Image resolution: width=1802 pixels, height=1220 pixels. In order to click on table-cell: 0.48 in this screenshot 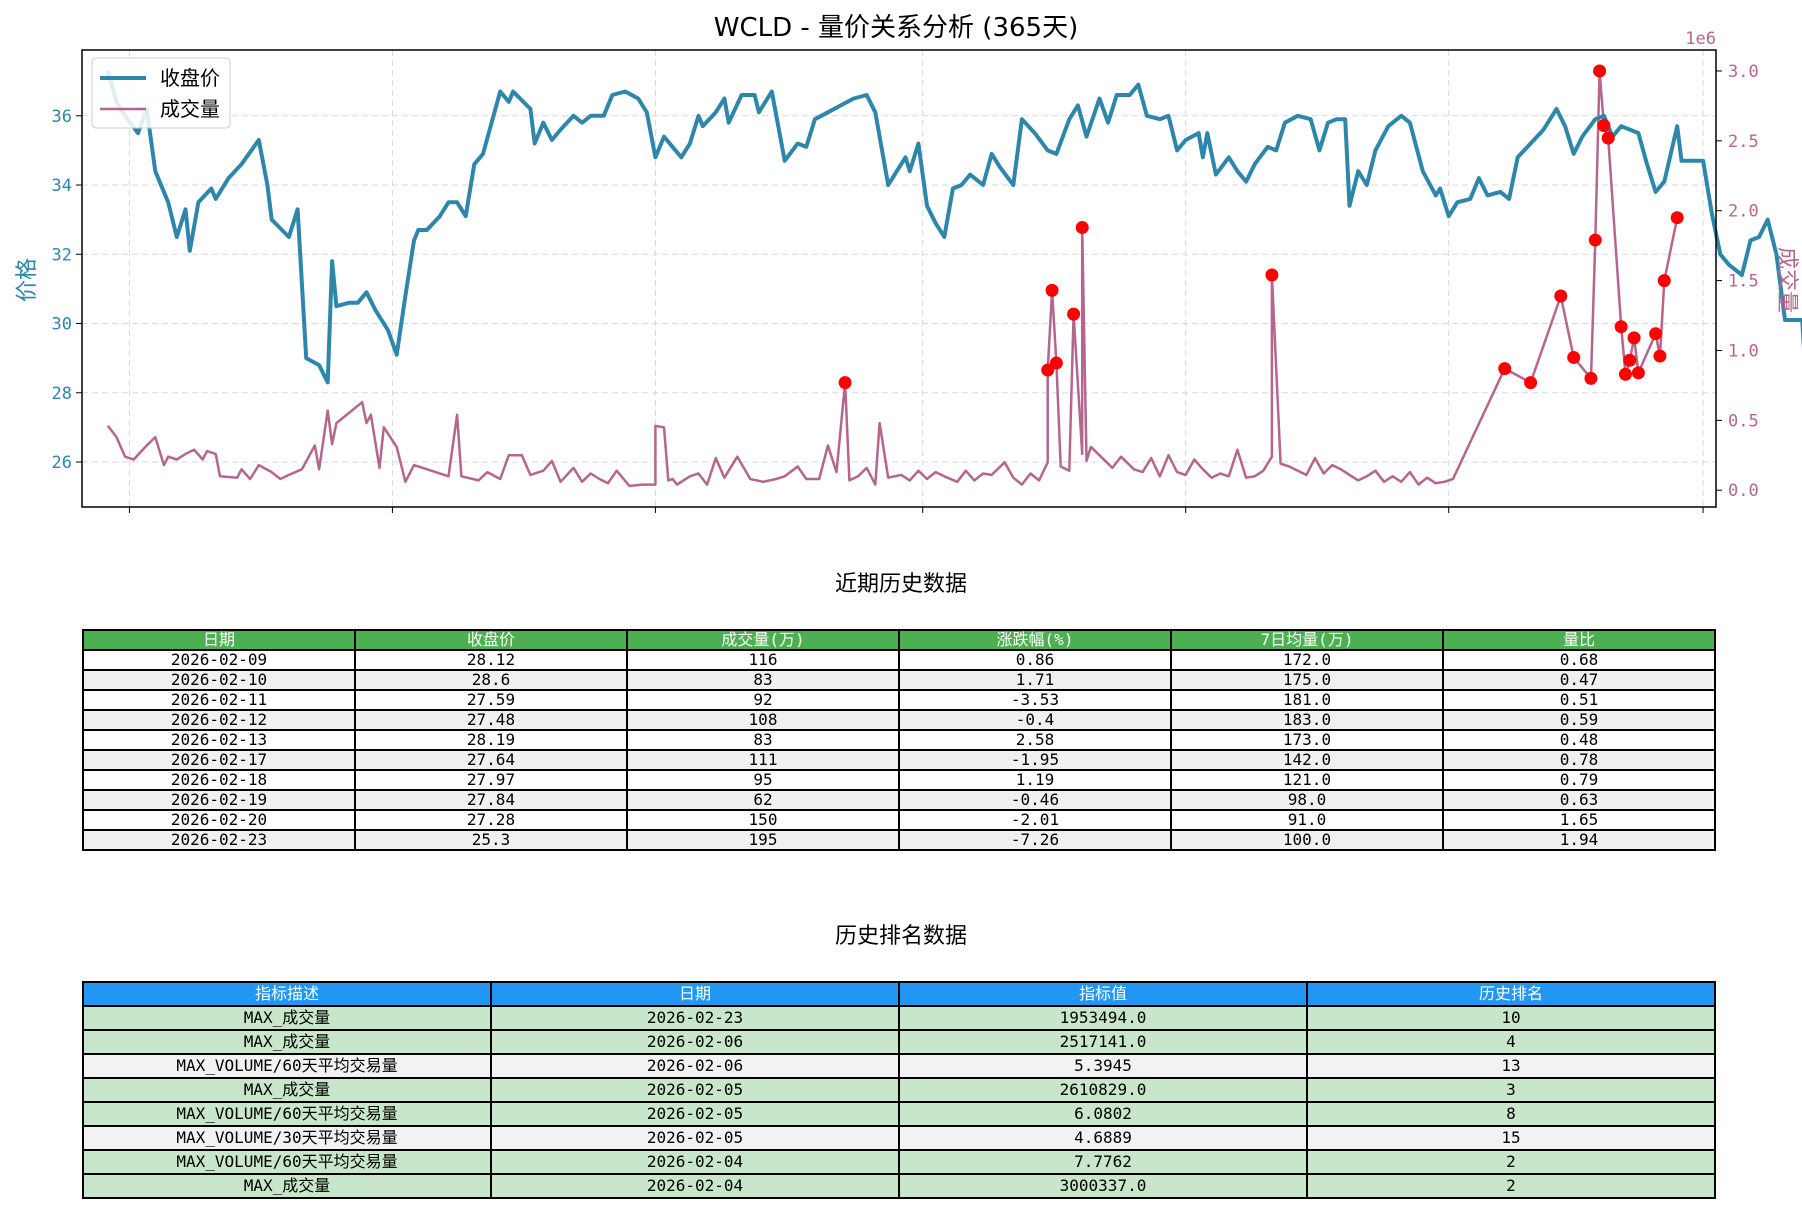, I will do `click(1579, 740)`.